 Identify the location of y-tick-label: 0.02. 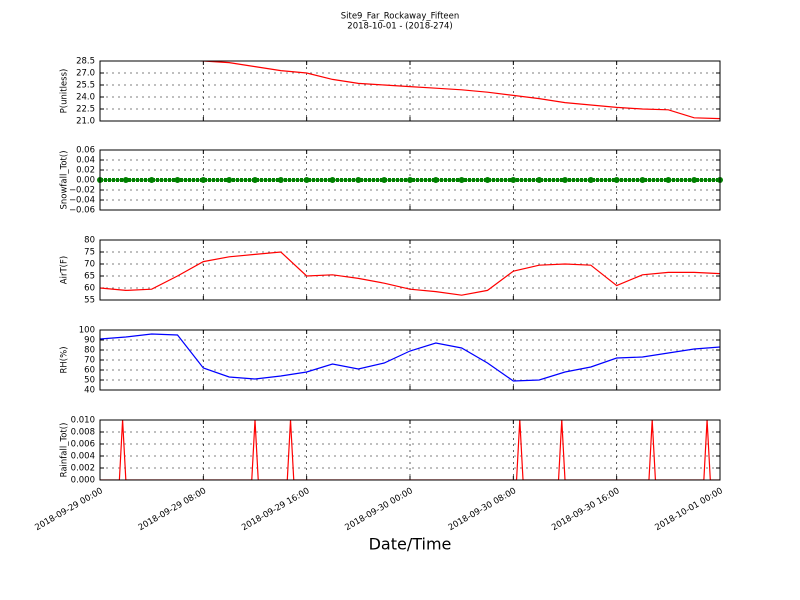
(85, 171).